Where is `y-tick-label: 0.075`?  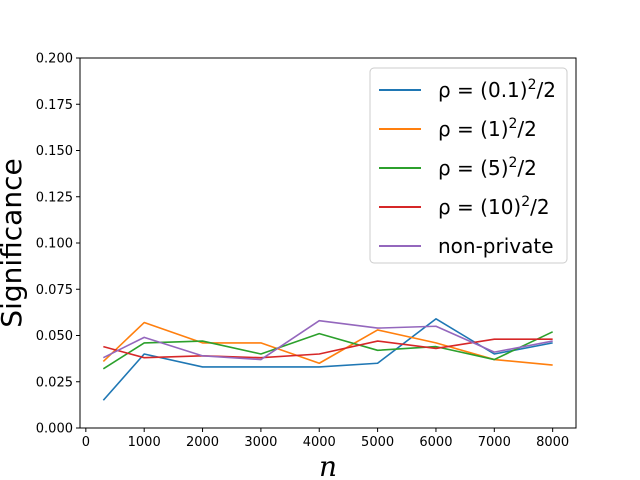
y-tick-label: 0.075 is located at coordinates (54, 290).